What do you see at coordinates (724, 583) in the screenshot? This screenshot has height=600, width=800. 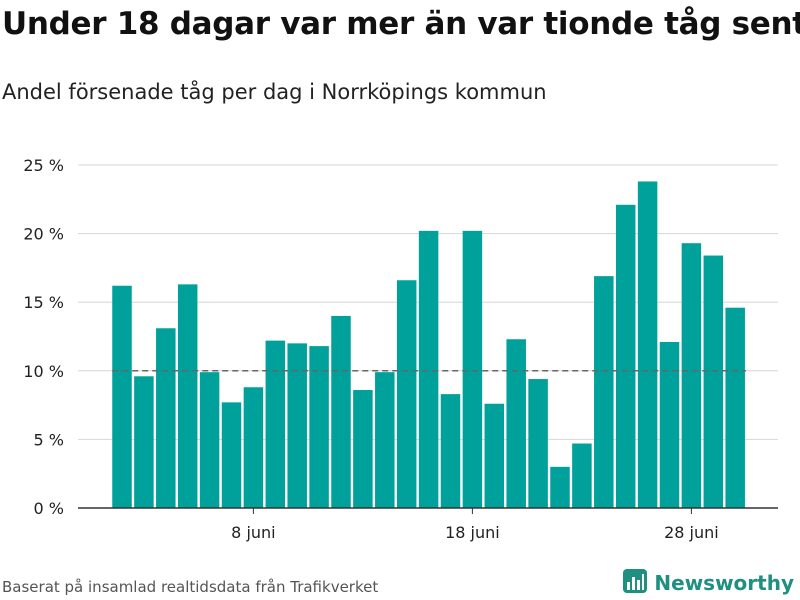 I see `brand-name: Newsworthy` at bounding box center [724, 583].